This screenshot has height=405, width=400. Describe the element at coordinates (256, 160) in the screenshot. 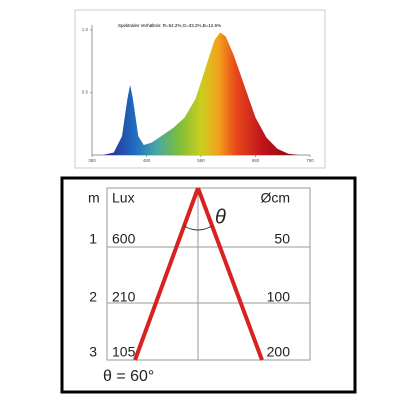

I see `x-tick-label: 680` at that location.